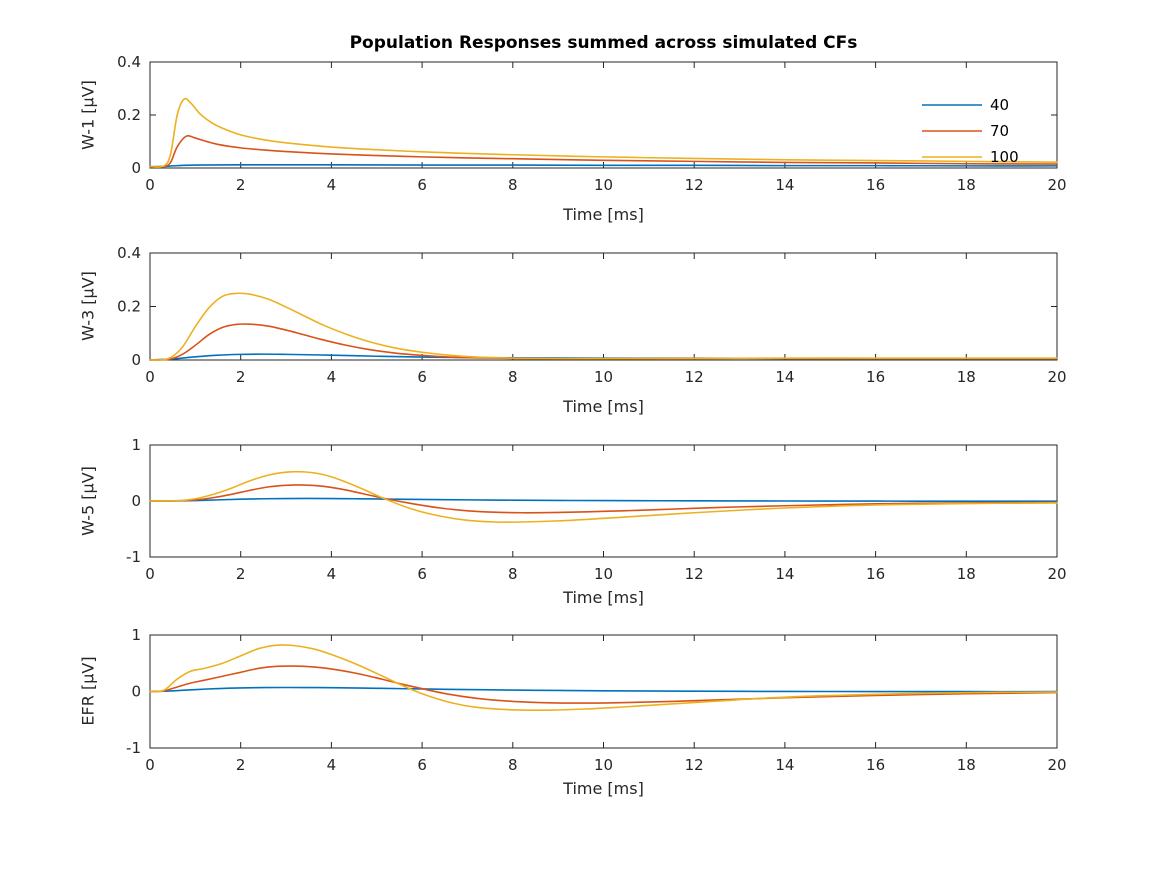  What do you see at coordinates (603, 597) in the screenshot?
I see `x-axis-label-subplot3: Time [ms]` at bounding box center [603, 597].